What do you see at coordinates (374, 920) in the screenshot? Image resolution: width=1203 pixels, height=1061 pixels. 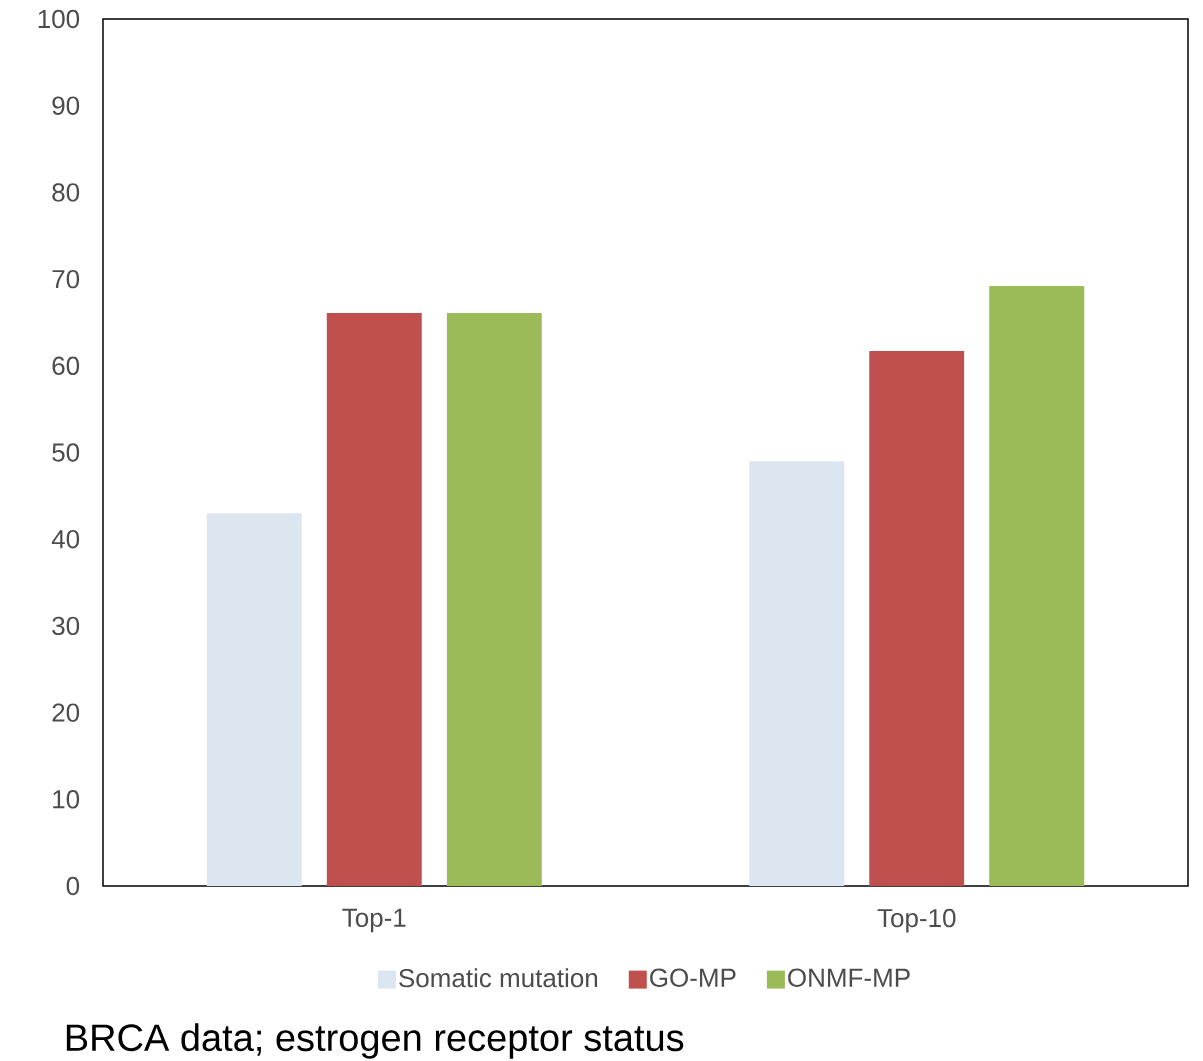 I see `x-tick-label: Top-1` at bounding box center [374, 920].